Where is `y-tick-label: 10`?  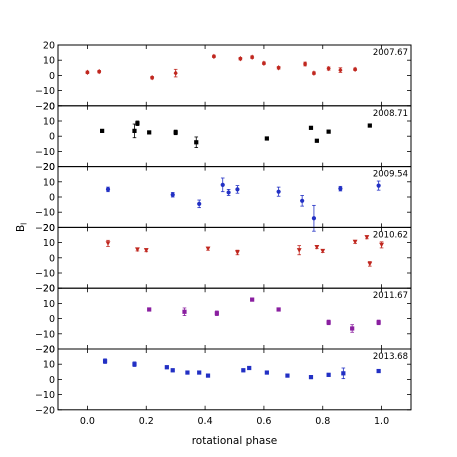 y-tick-label: 10 is located at coordinates (49, 243).